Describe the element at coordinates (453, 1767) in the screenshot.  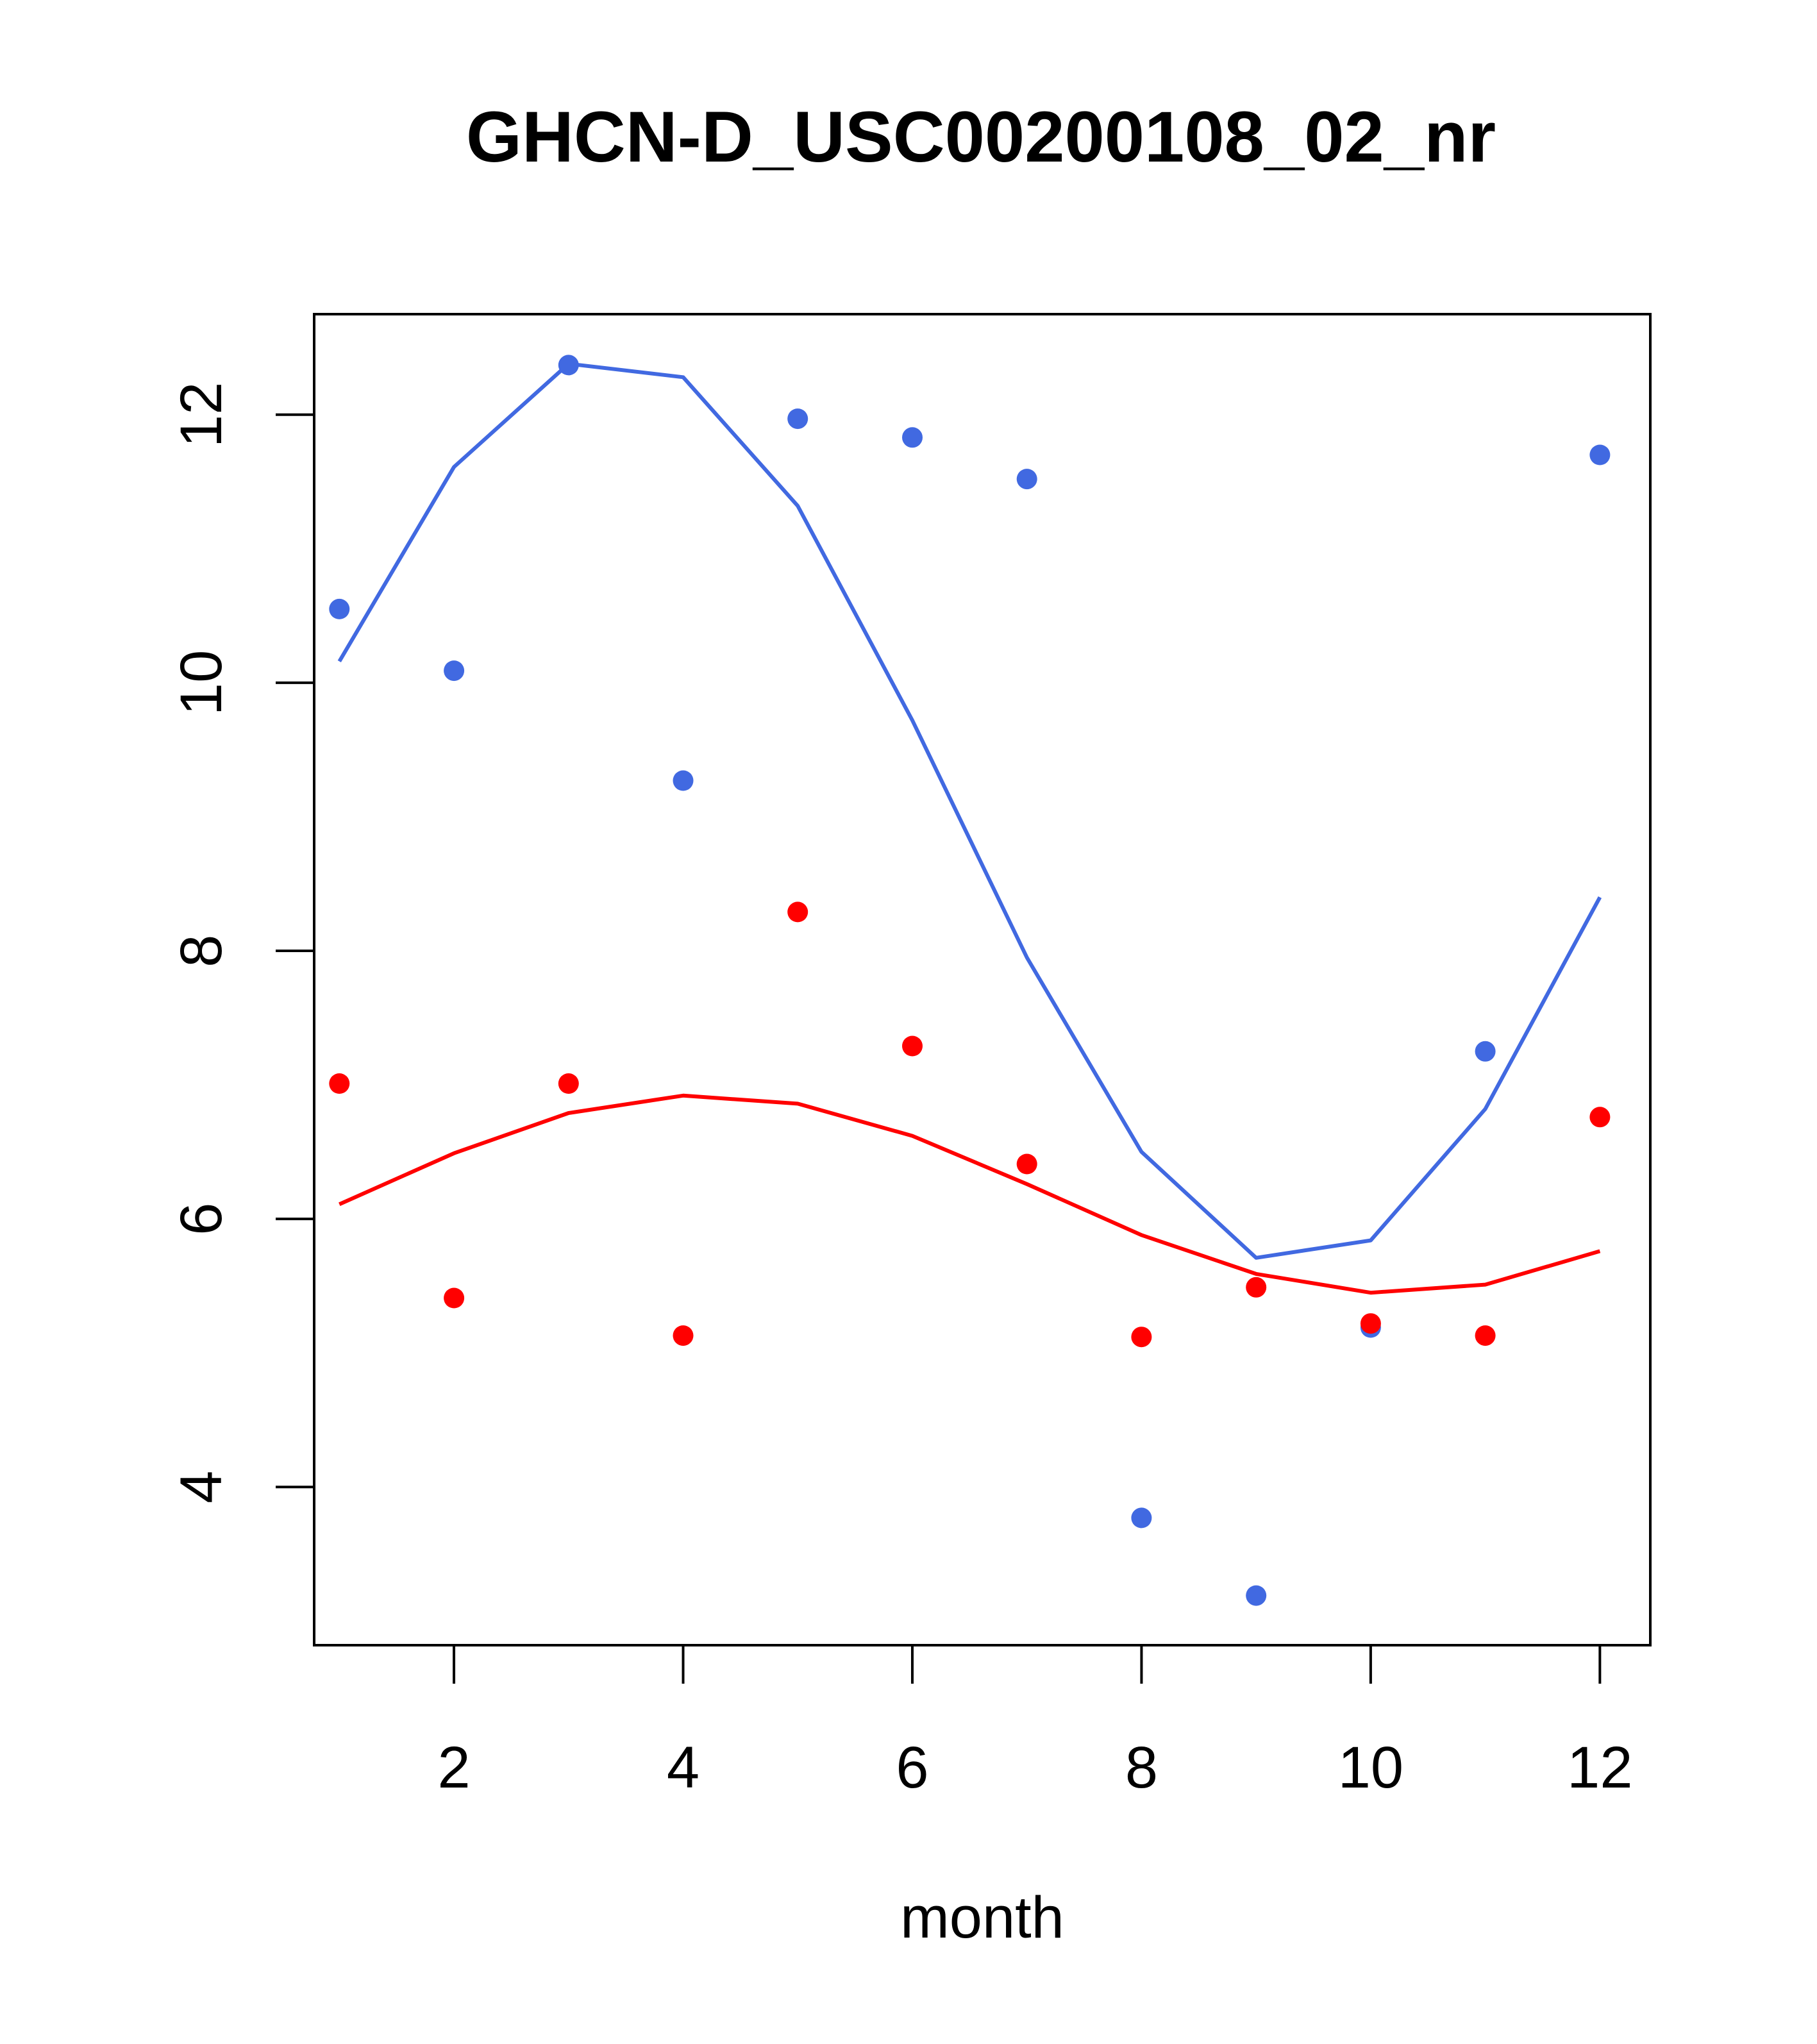
I see `x-tick-label-2: 2` at that location.